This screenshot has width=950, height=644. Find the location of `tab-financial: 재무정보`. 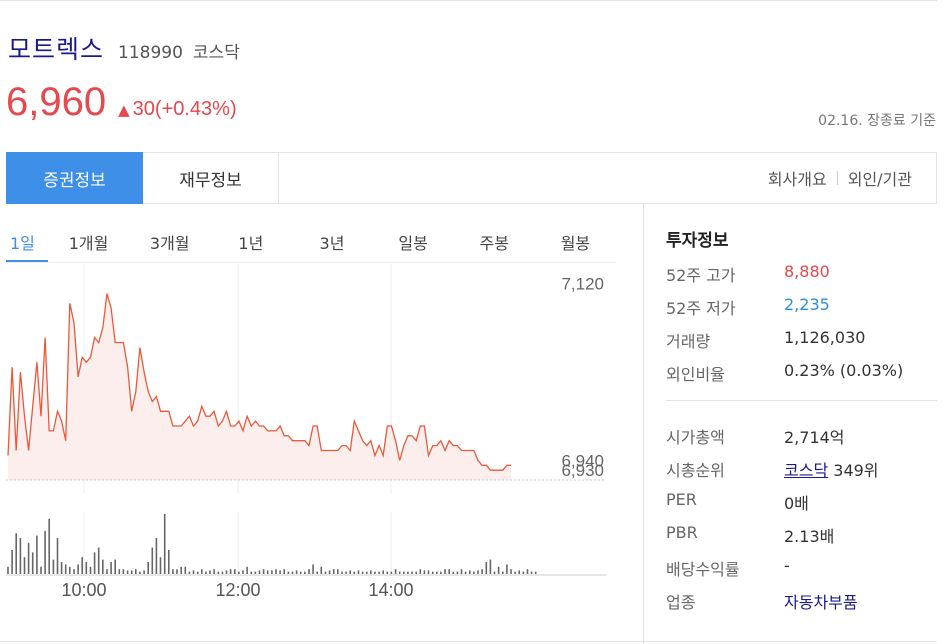

tab-financial: 재무정보 is located at coordinates (211, 178).